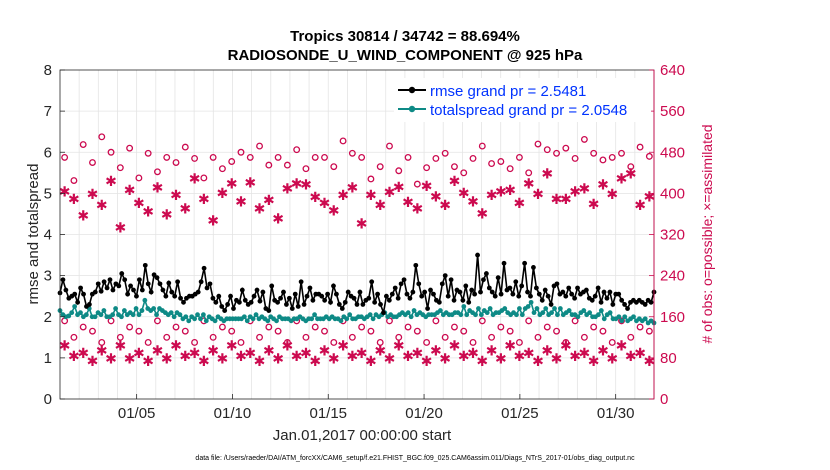  I want to click on y-tick-label-left: 0, so click(48, 399).